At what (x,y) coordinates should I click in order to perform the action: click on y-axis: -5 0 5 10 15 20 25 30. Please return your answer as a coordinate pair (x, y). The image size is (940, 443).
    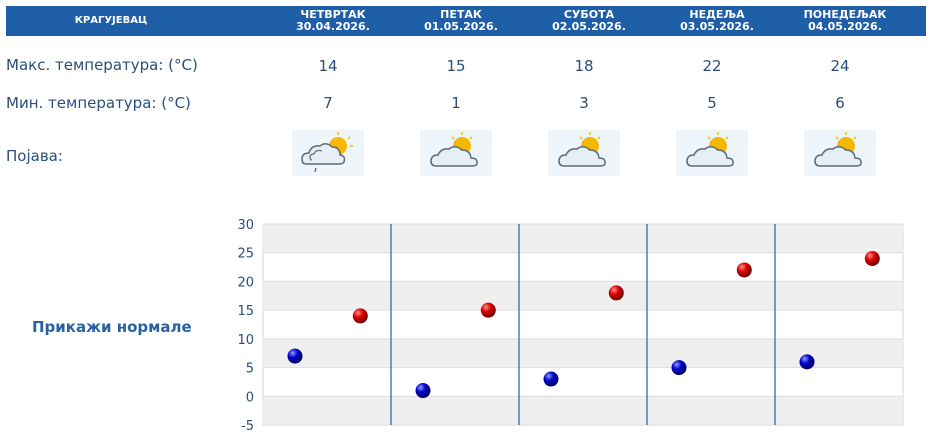
    Looking at the image, I should click on (245, 326).